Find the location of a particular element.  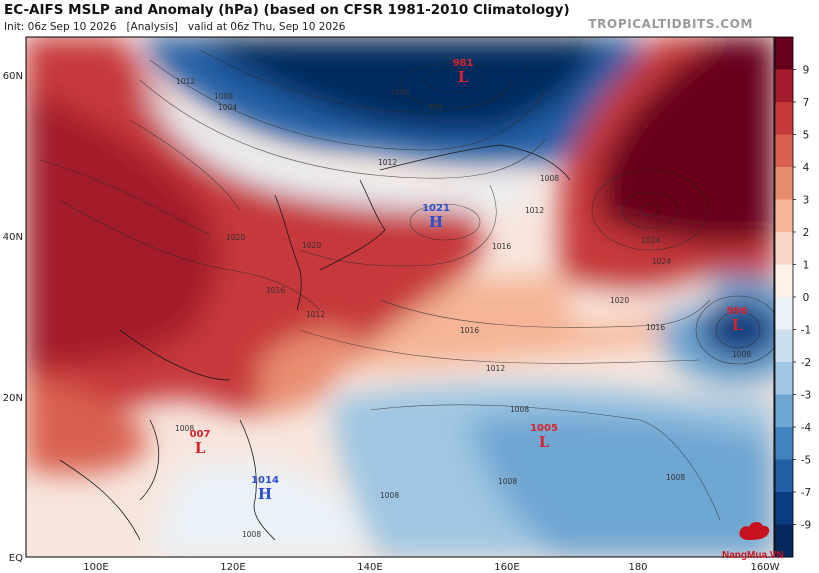

isobar-1008-south is located at coordinates (545, 462).